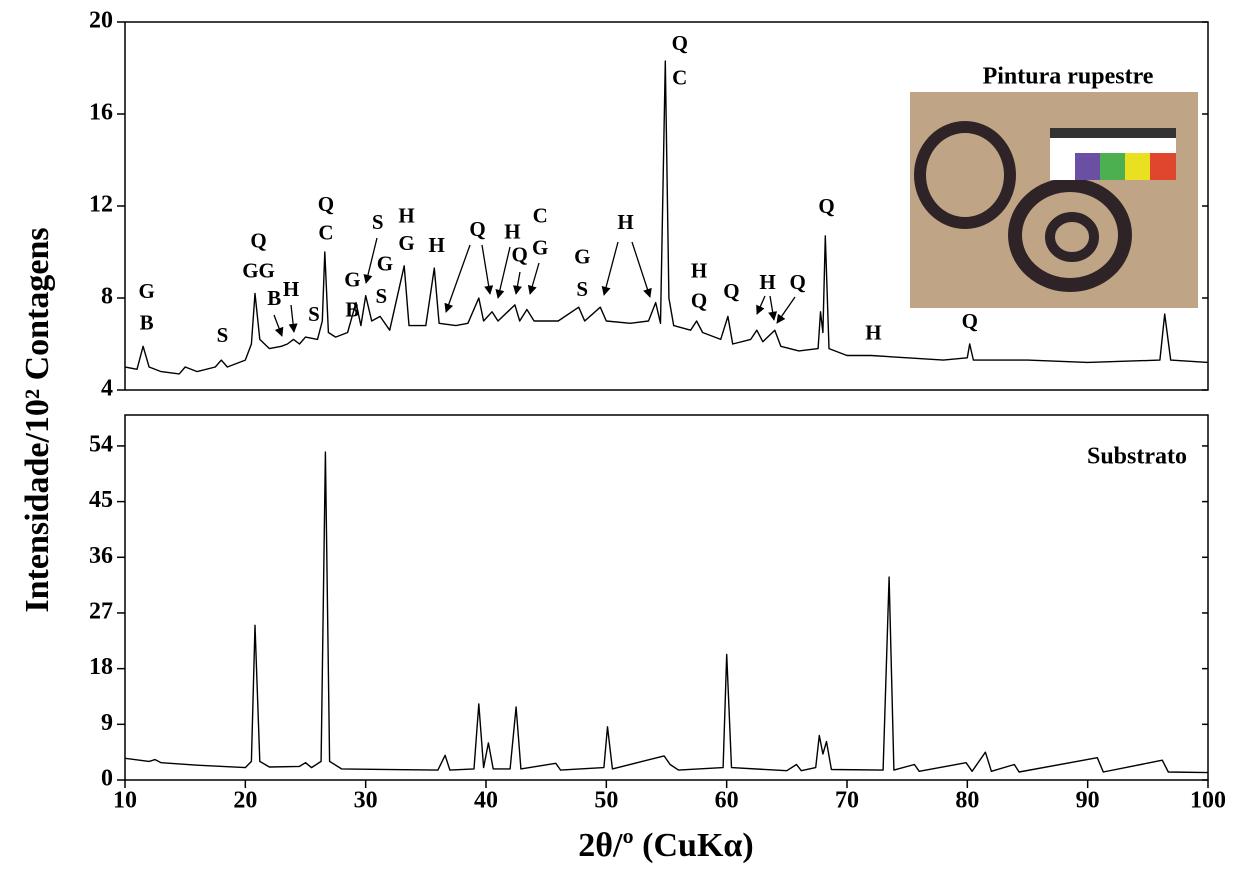 This screenshot has height=873, width=1244. I want to click on y-tick-label: 27, so click(101, 611).